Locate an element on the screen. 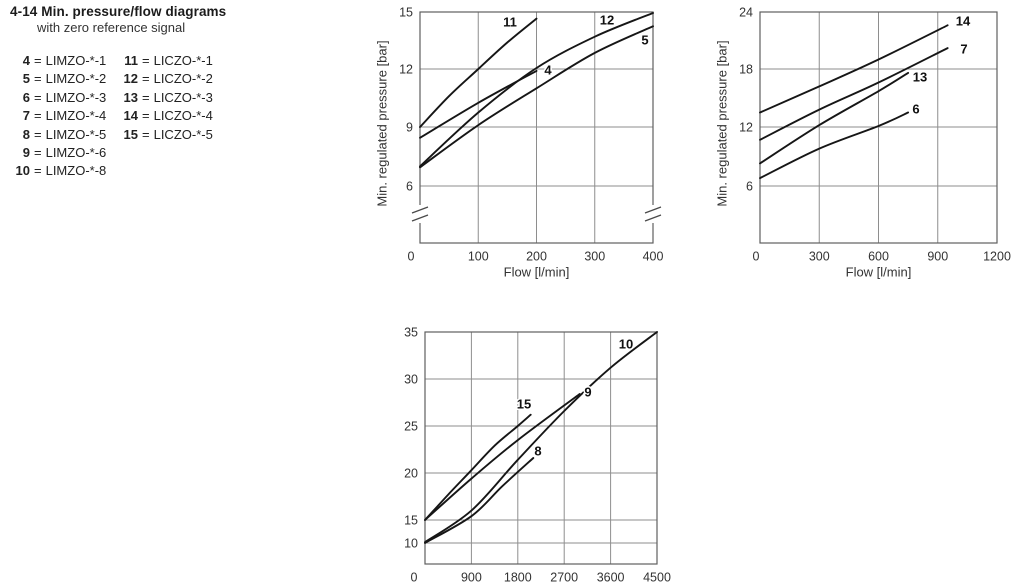 The height and width of the screenshot is (586, 1024). legend-entry-model: LIMZO-*-6 is located at coordinates (76, 153).